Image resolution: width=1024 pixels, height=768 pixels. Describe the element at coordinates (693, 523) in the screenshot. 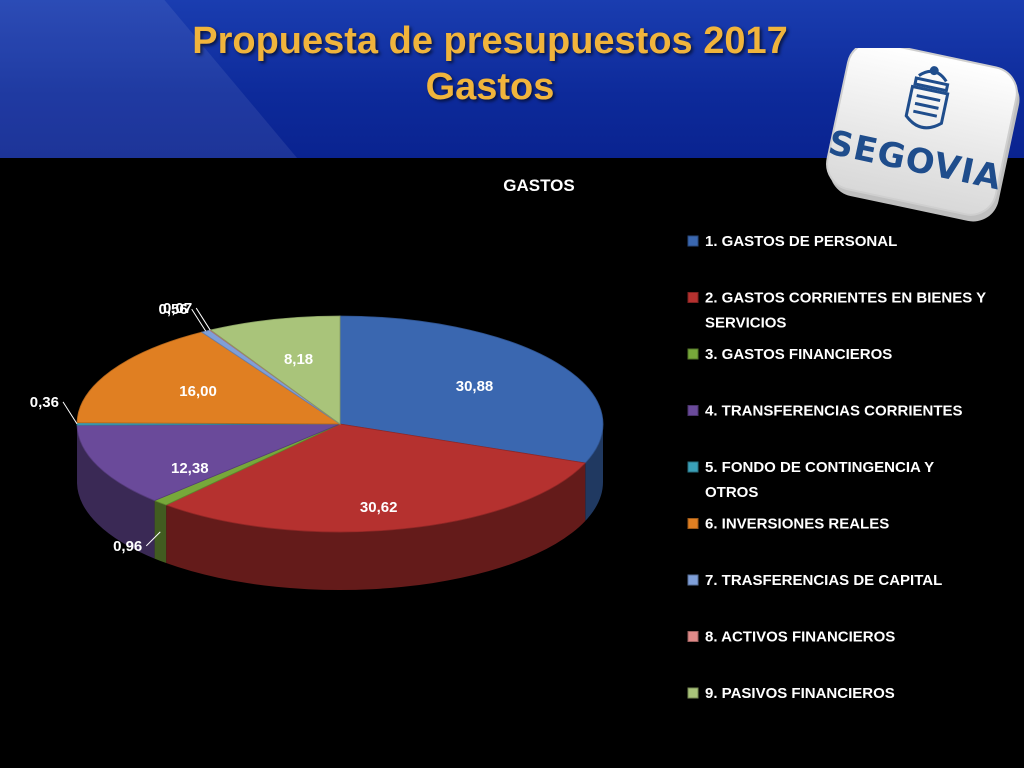

I see `legend-swatch-inversiones-reales` at that location.